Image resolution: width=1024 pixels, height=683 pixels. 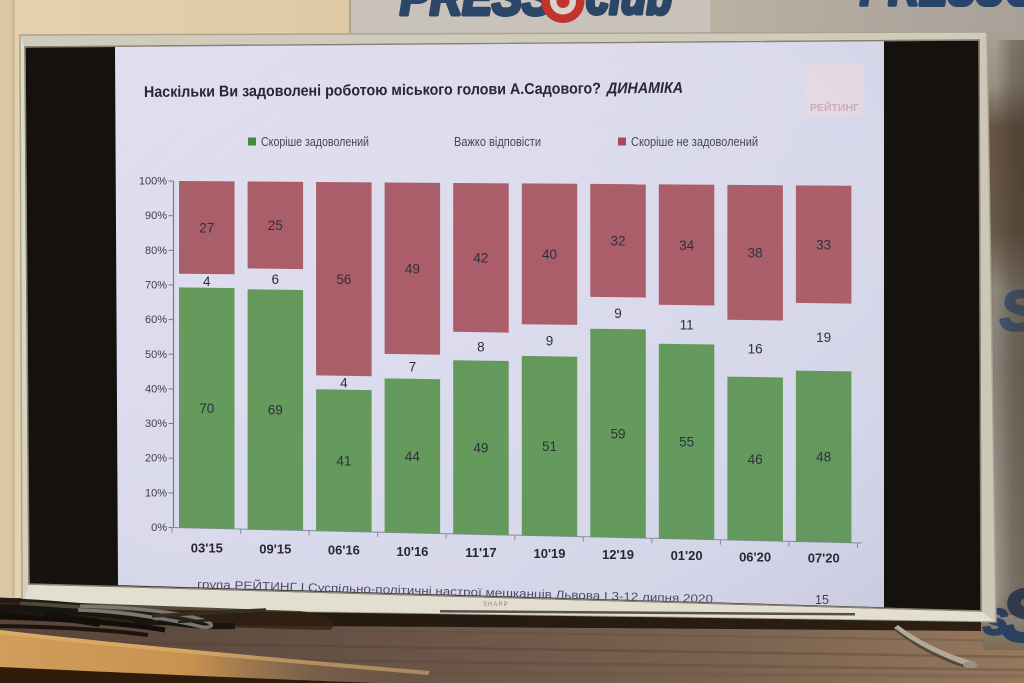 I want to click on svg-text: SHARP, so click(x=496, y=605).